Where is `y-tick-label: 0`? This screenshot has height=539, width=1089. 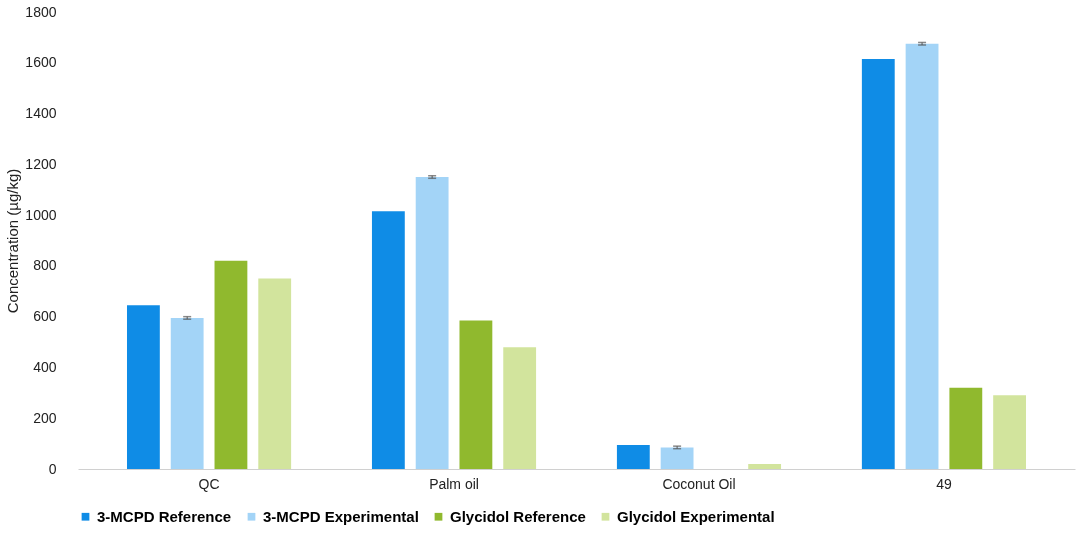
y-tick-label: 0 is located at coordinates (52, 468).